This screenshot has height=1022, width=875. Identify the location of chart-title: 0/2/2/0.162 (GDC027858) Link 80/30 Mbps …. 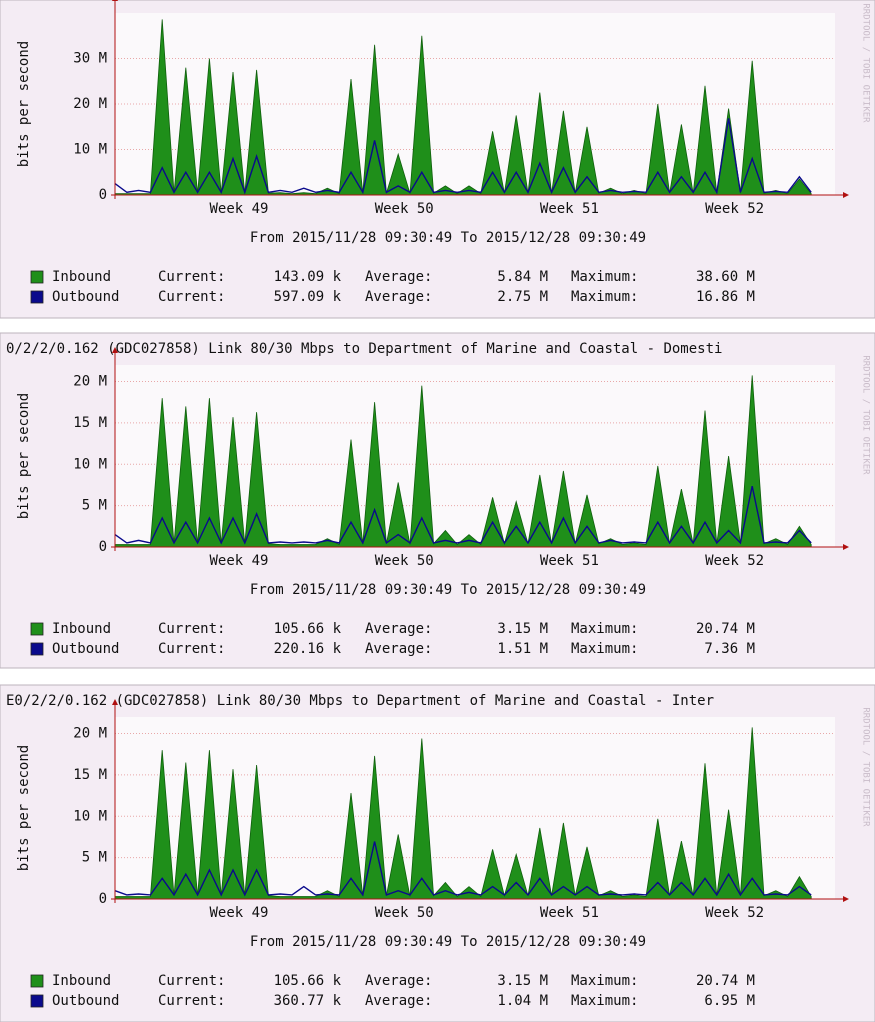
(364, 349).